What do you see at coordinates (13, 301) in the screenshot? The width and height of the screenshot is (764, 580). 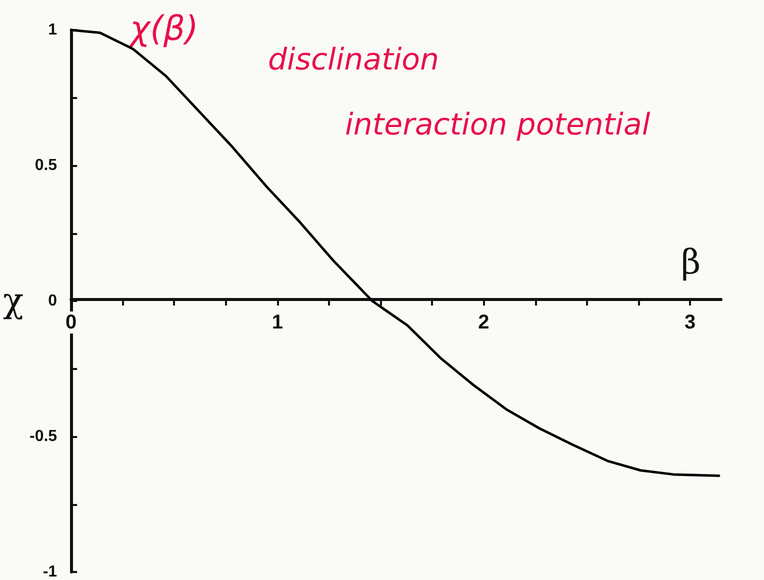 I see `y-axis-title: χ` at bounding box center [13, 301].